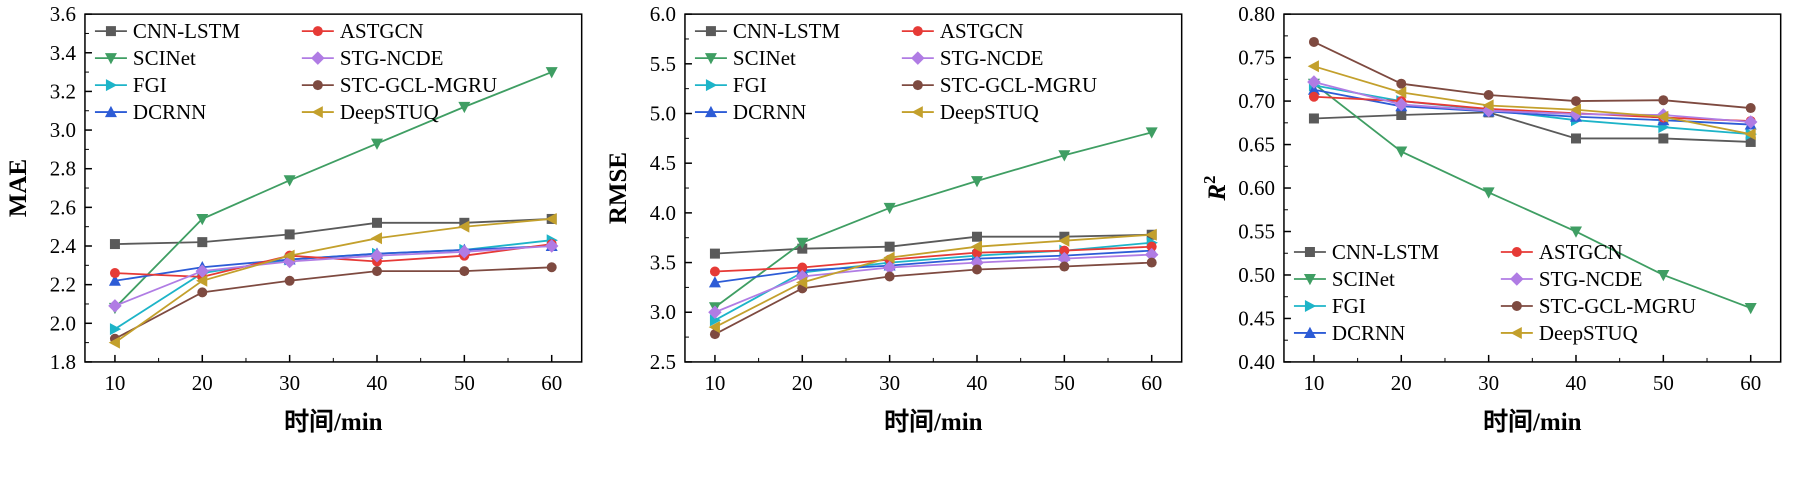  Describe the element at coordinates (981, 31) in the screenshot. I see `legend-label: ASTGCN` at that location.